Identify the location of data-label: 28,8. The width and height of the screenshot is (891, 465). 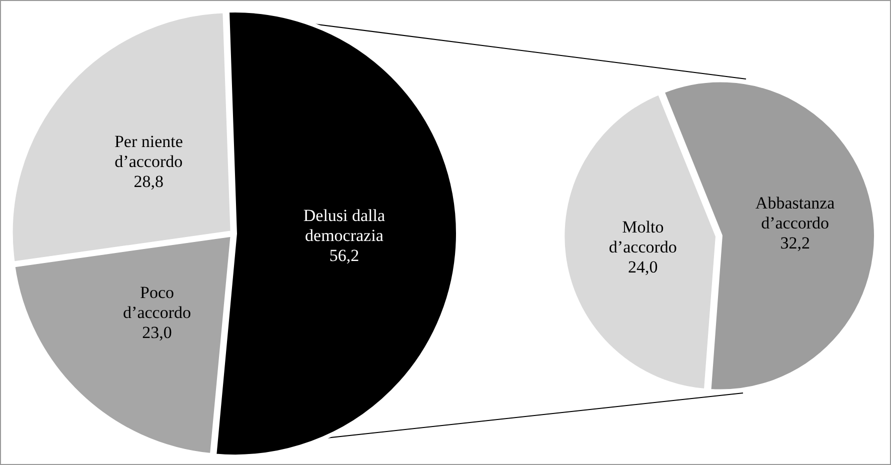
(149, 181).